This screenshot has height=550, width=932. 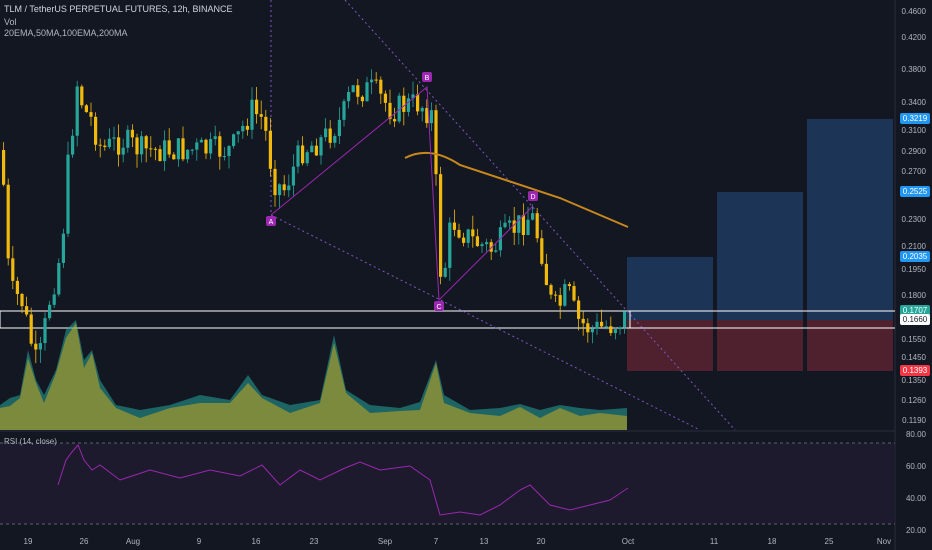 I want to click on pattern-point-label: B, so click(x=427, y=78).